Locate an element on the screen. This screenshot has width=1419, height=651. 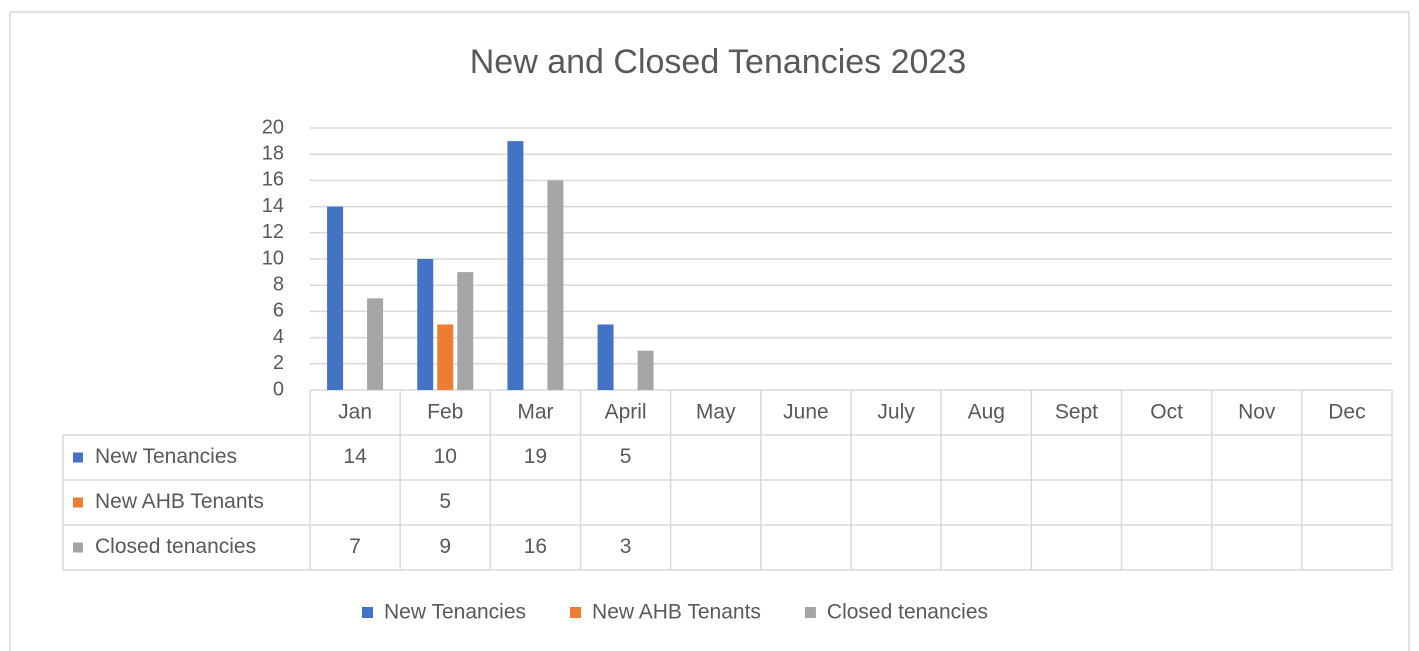
x-tick-label: Mar is located at coordinates (535, 412).